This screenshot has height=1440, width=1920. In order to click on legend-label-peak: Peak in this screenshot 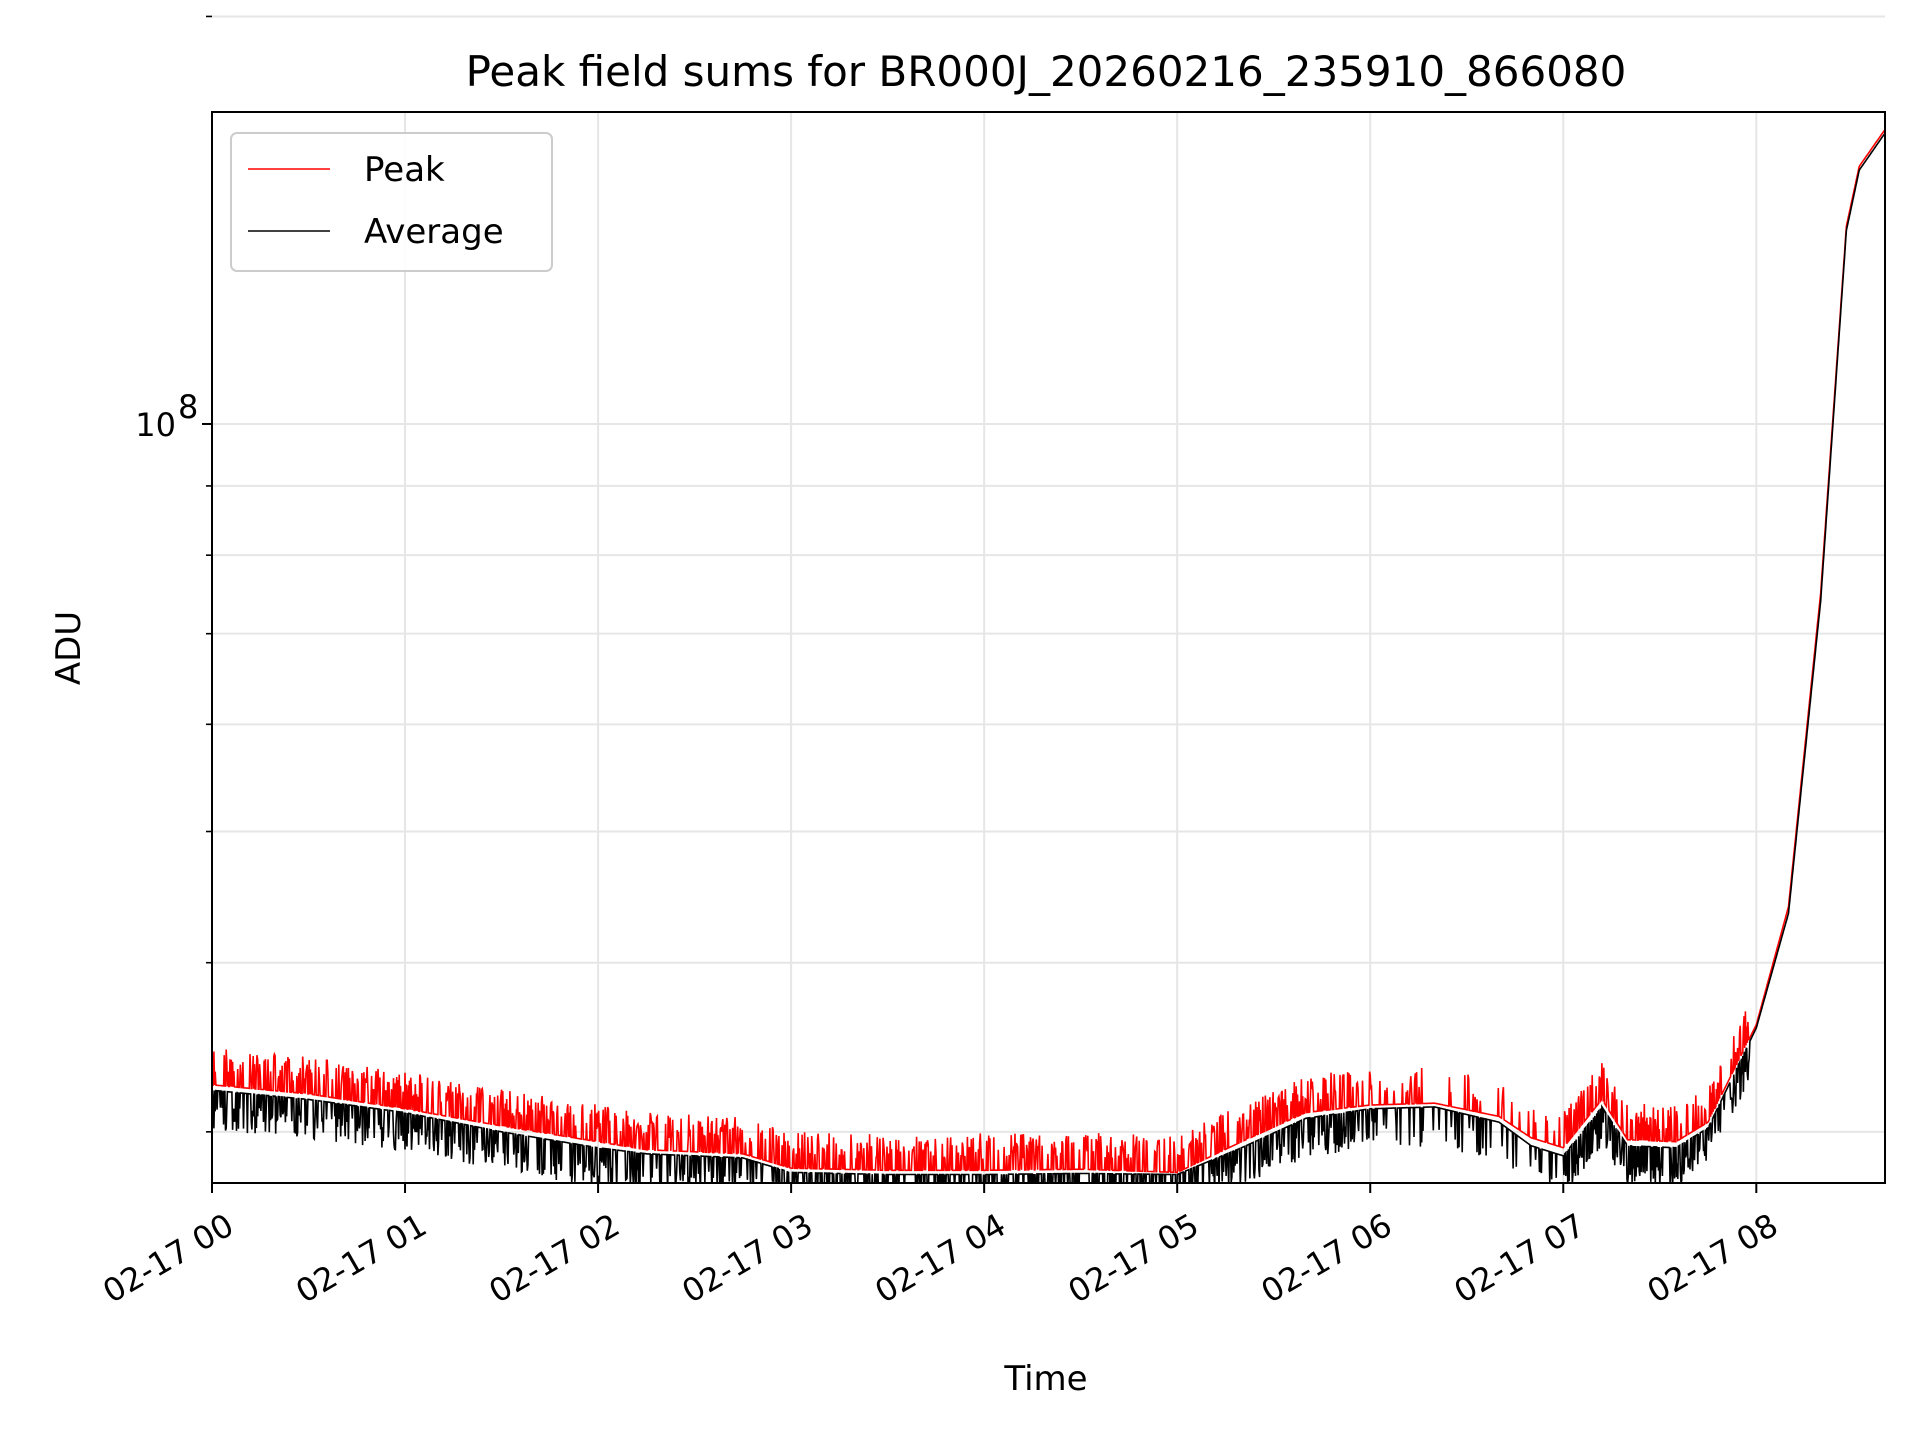, I will do `click(404, 170)`.